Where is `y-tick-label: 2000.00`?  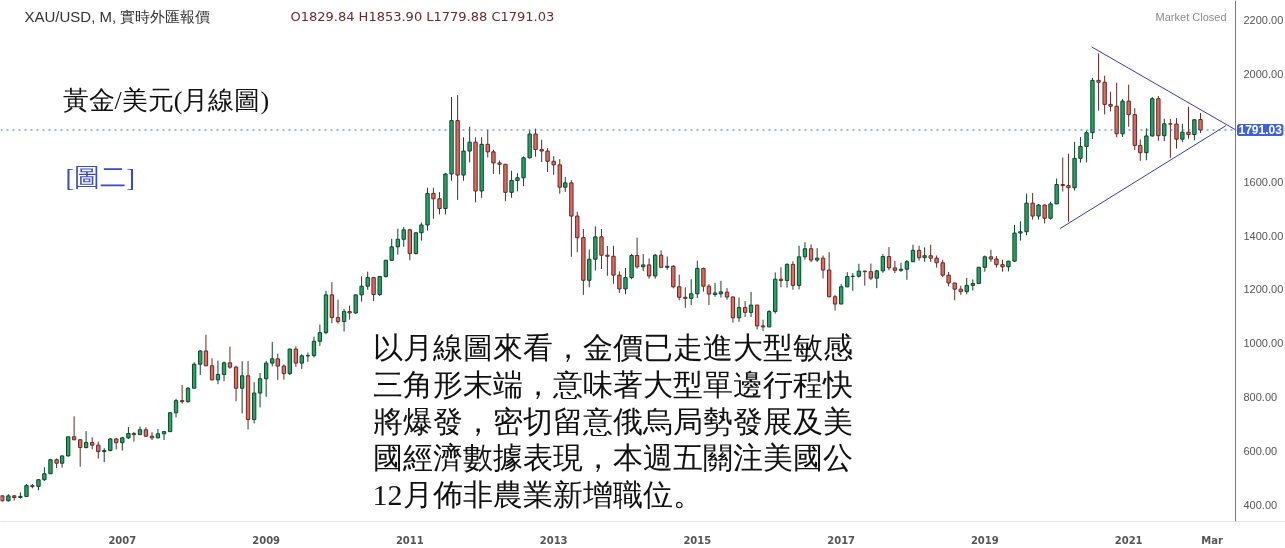 y-tick-label: 2000.00 is located at coordinates (1263, 73).